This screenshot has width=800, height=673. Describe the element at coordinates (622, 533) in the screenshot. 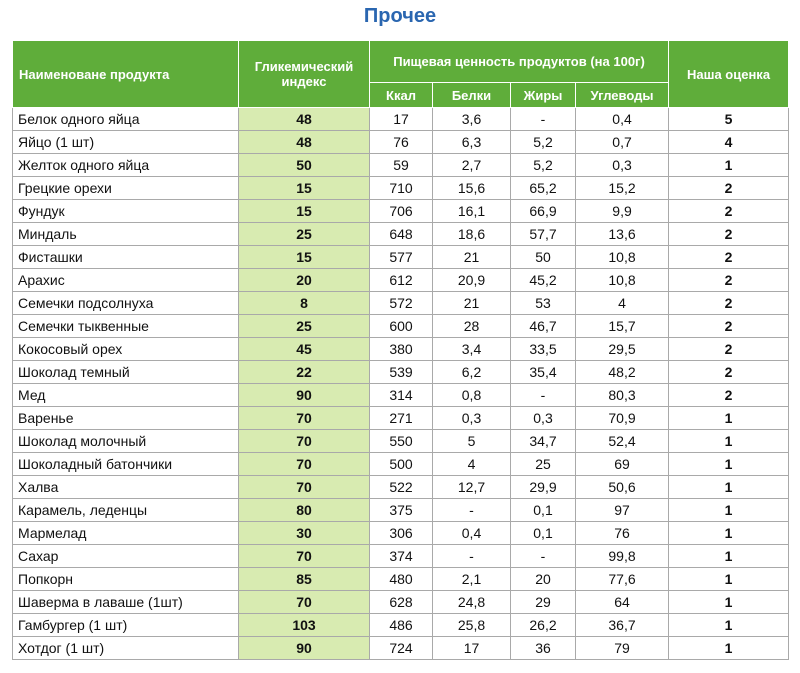

I see `carbs-cell: 76` at that location.